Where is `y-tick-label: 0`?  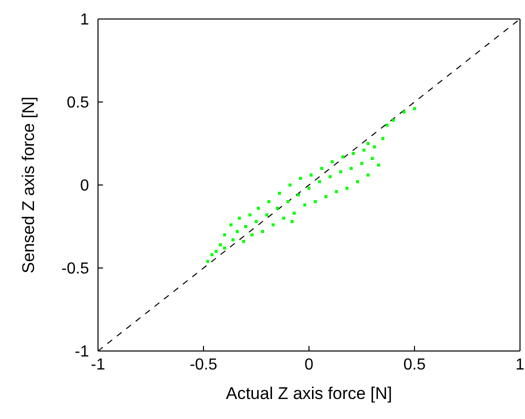 y-tick-label: 0 is located at coordinates (85, 186).